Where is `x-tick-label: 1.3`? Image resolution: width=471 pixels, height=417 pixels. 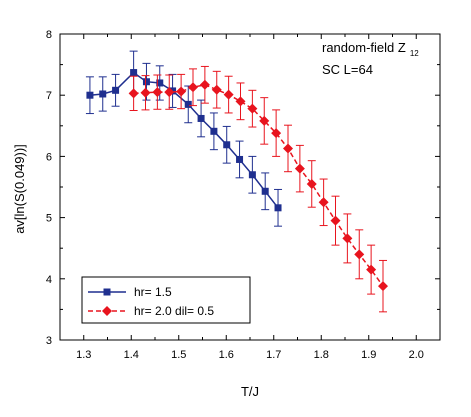
x-tick-label: 1.3 is located at coordinates (83, 355).